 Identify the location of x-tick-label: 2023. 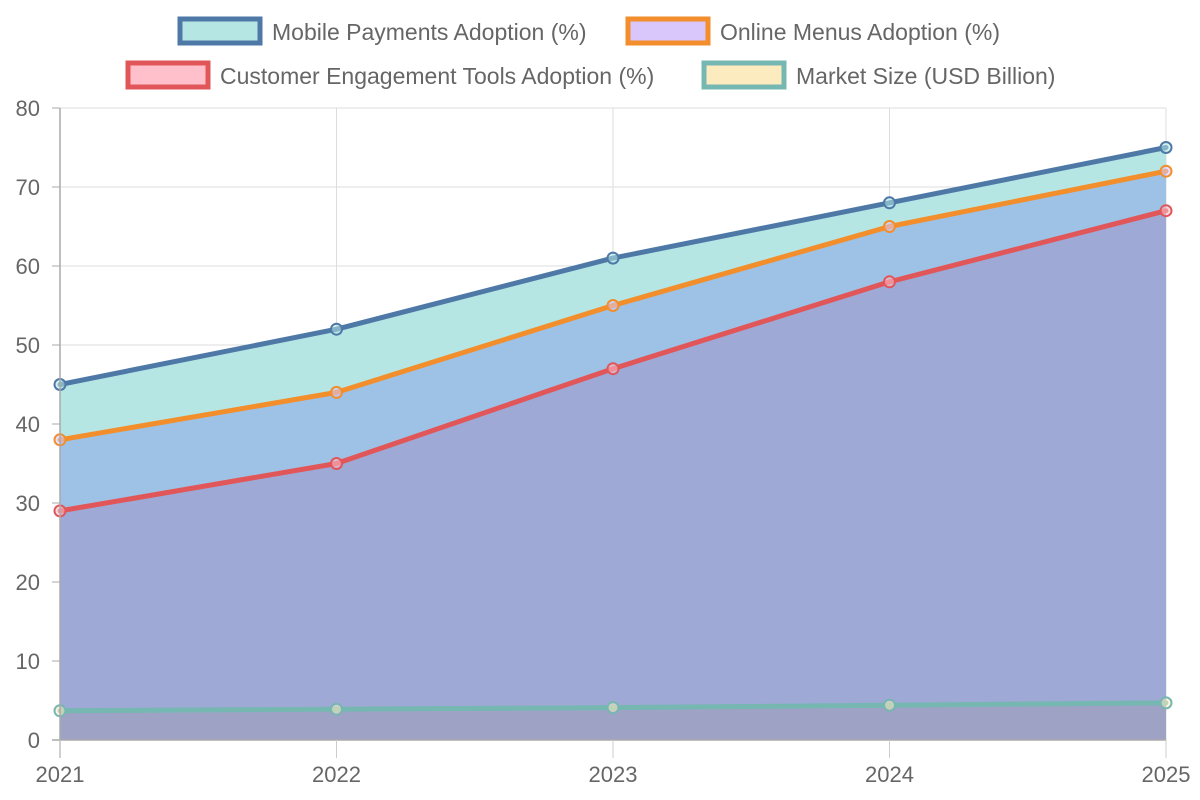
(613, 774).